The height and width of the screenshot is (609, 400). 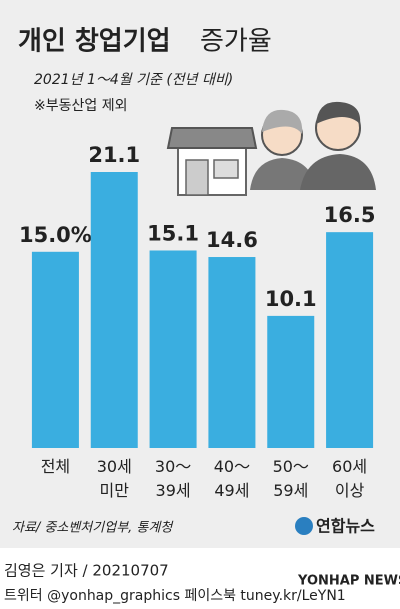 What do you see at coordinates (348, 581) in the screenshot?
I see `watermark: YONHAP NEWS` at bounding box center [348, 581].